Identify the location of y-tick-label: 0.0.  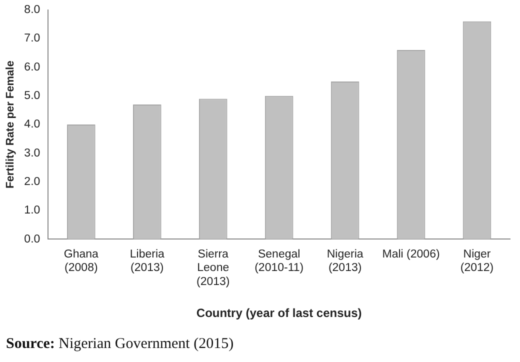
(32, 239).